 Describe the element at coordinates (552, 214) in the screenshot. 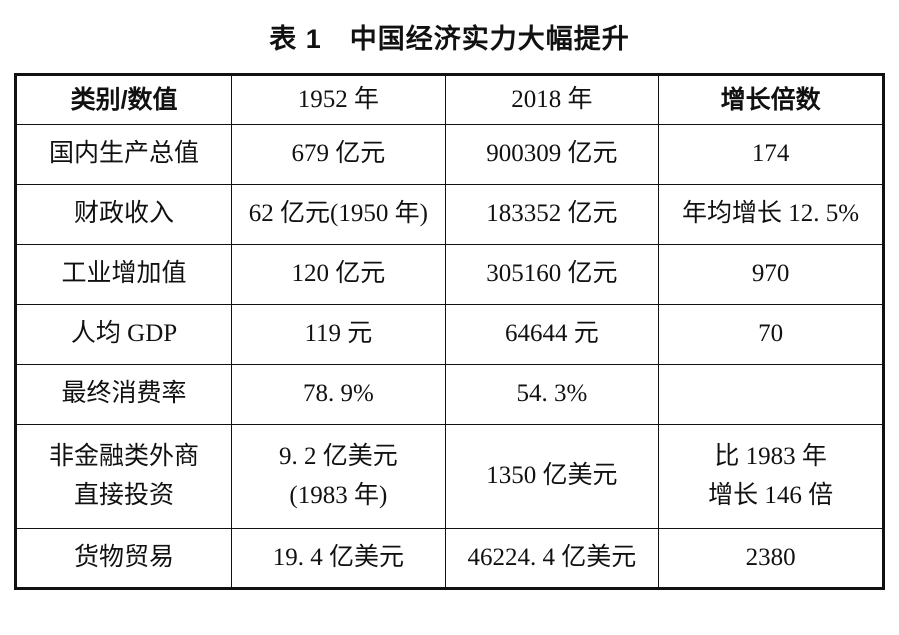

I see `cell-2018: 183352 亿元` at that location.